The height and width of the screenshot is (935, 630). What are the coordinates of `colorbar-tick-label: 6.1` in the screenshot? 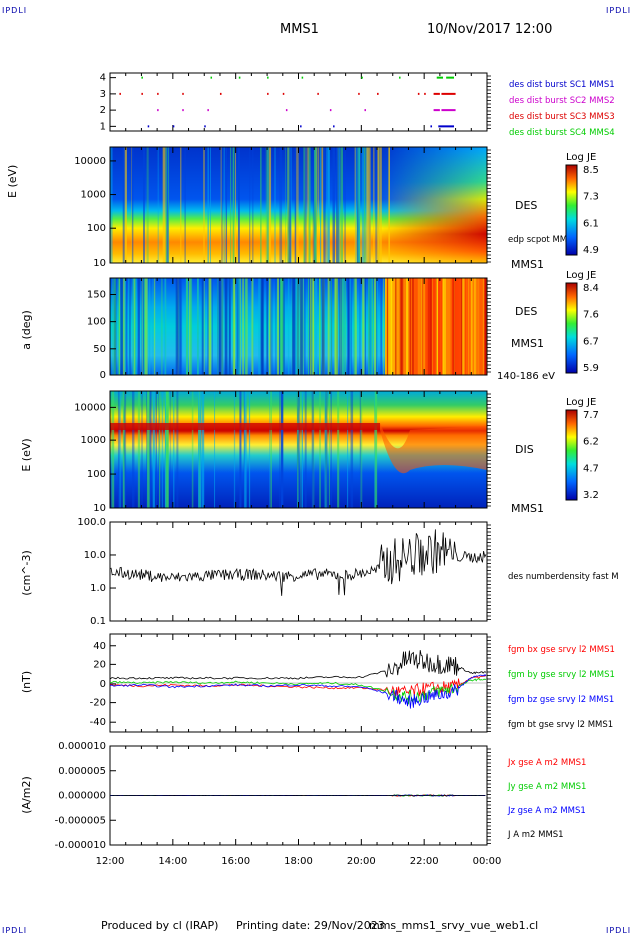 It's located at (591, 223).